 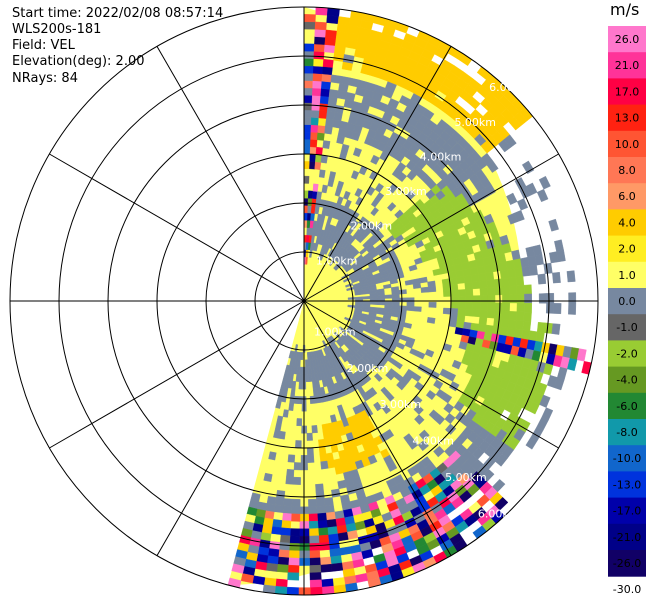 What do you see at coordinates (627, 249) in the screenshot?
I see `colorbar-tick-label: 2.0` at bounding box center [627, 249].